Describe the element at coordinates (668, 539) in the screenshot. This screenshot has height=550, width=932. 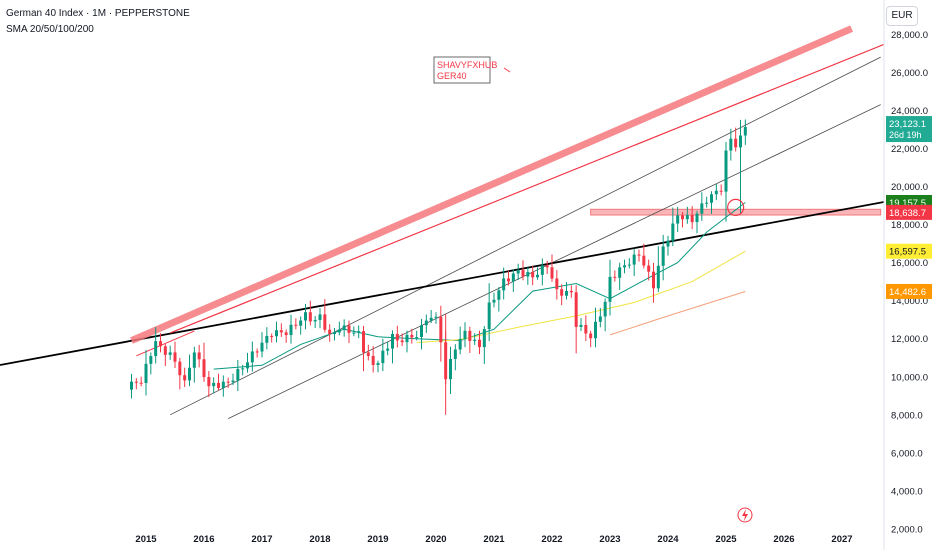
I see `x-tick-label: 2024` at that location.